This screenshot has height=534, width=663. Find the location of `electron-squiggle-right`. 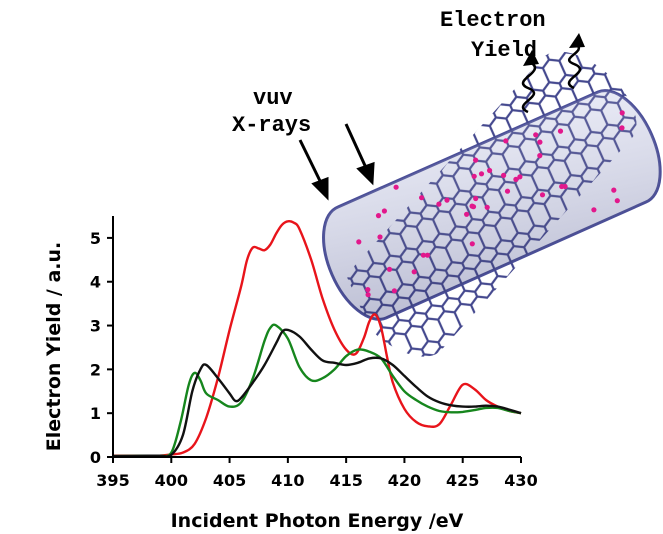

electron-squiggle-right is located at coordinates (574, 66).